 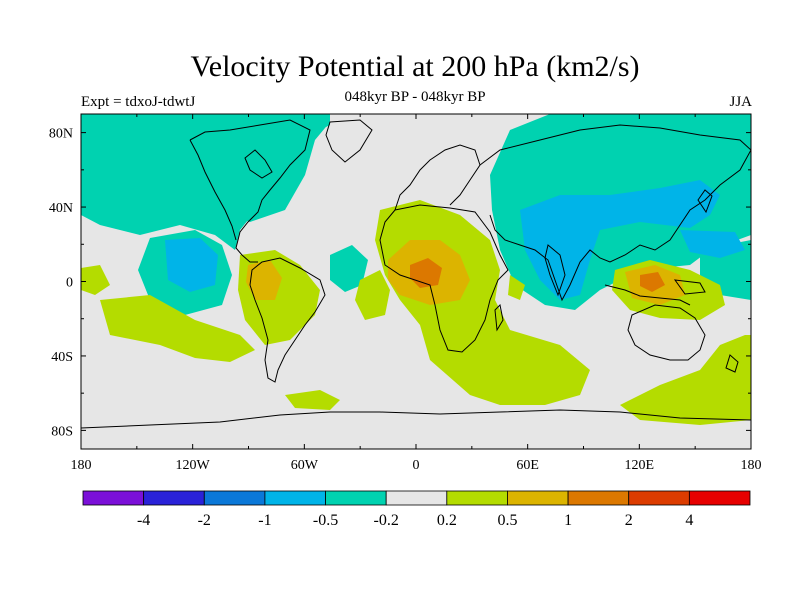 What do you see at coordinates (138, 102) in the screenshot?
I see `experiment-label: Expt = tdxoJ-tdwtJ` at bounding box center [138, 102].